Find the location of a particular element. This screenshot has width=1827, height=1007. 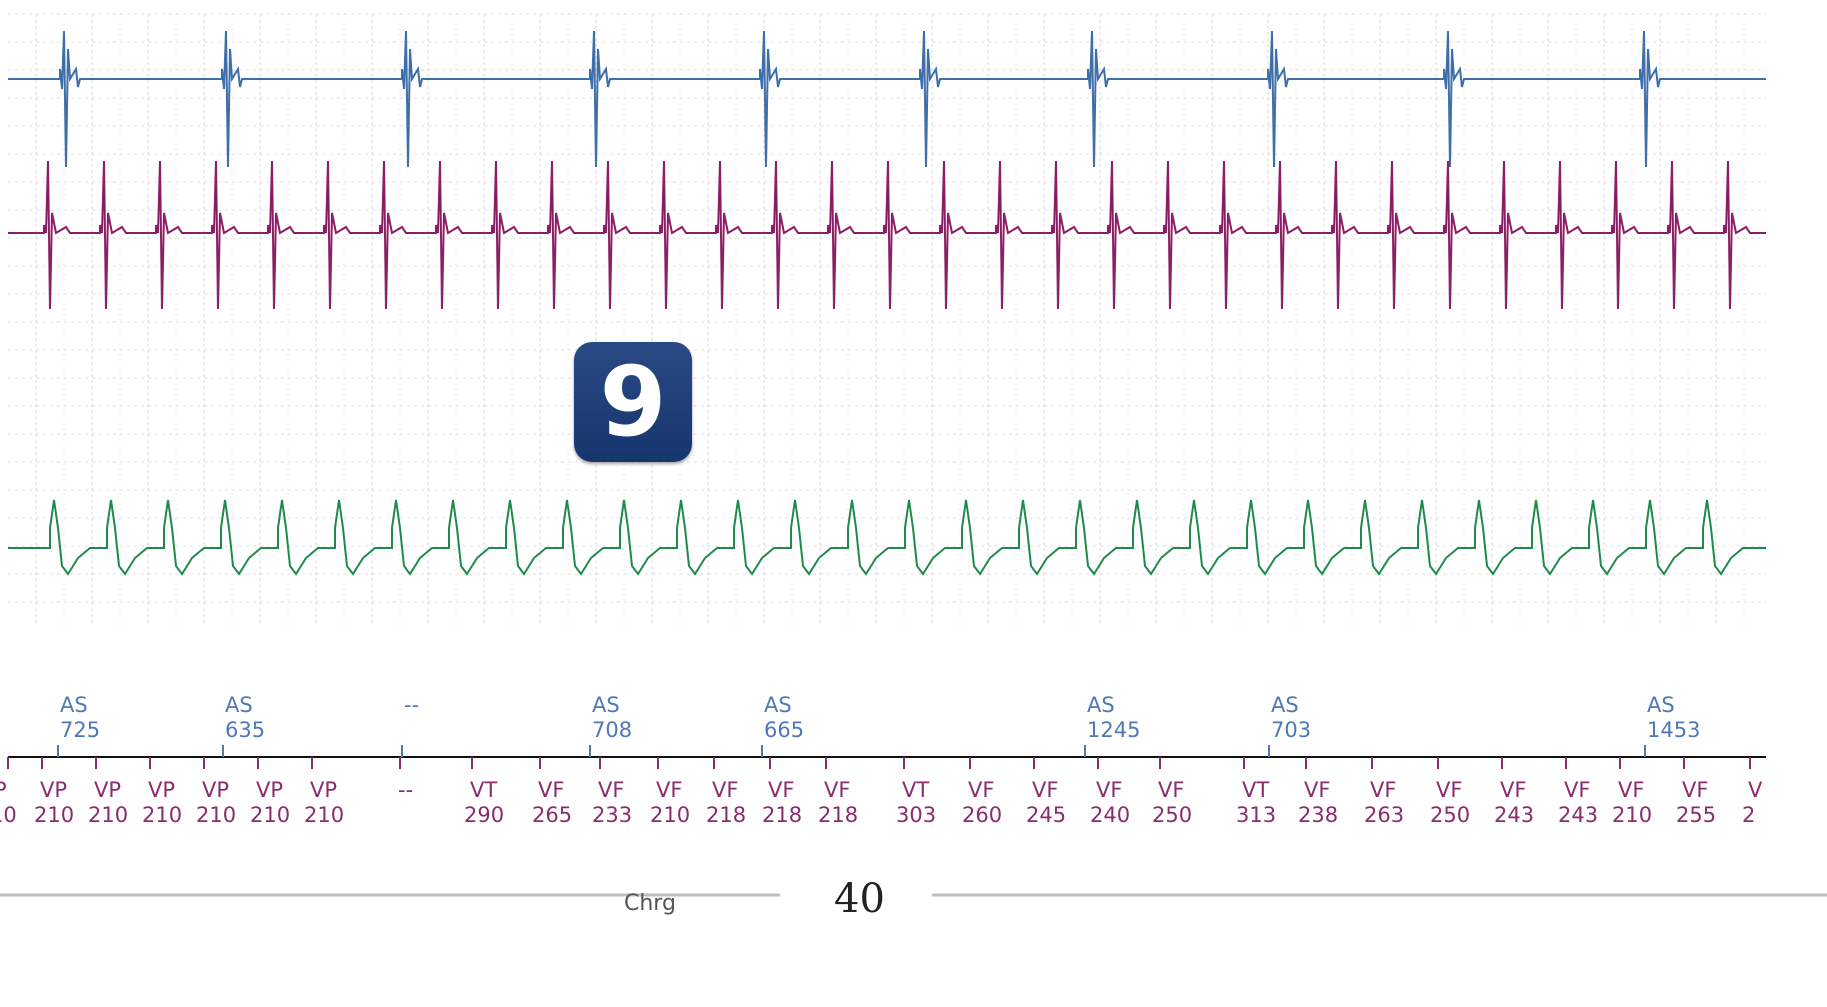

ventricular-egm-trace is located at coordinates (887, 235).